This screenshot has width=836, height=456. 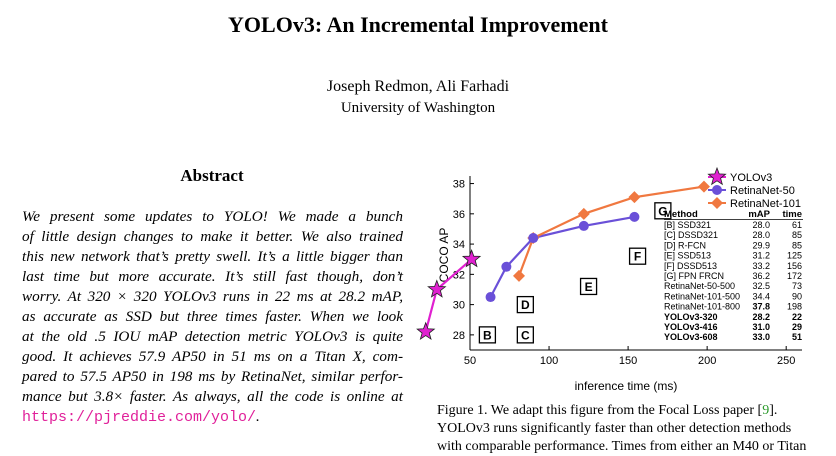 What do you see at coordinates (751, 178) in the screenshot?
I see `legend-label: YOLOv3` at bounding box center [751, 178].